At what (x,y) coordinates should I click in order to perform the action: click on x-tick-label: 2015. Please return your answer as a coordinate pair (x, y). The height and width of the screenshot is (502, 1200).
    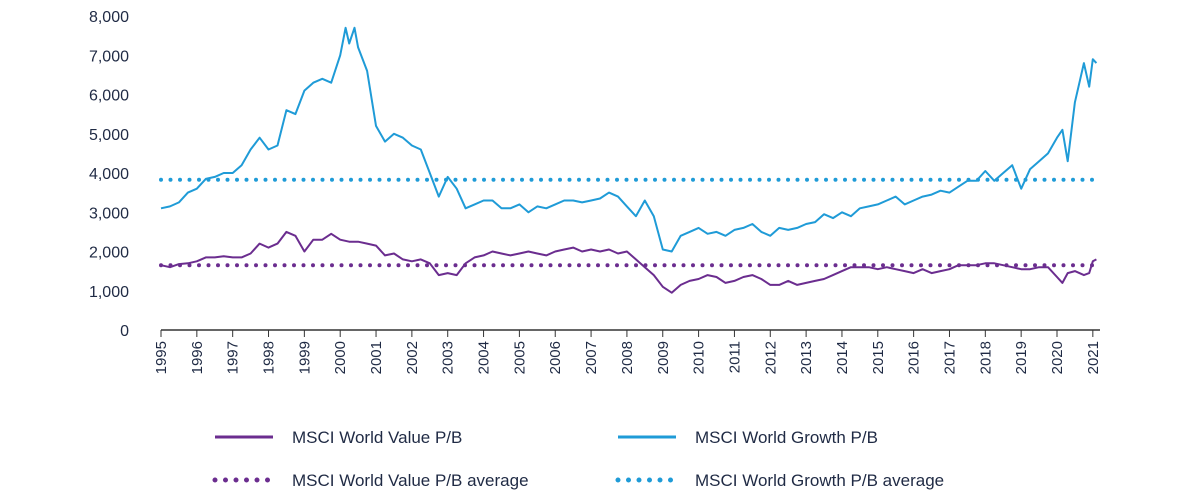
    Looking at the image, I should click on (878, 357).